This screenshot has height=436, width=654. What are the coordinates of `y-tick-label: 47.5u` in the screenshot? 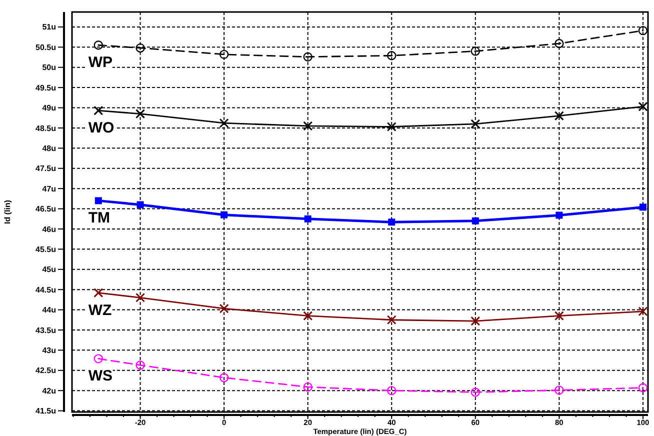 It's located at (46, 169).